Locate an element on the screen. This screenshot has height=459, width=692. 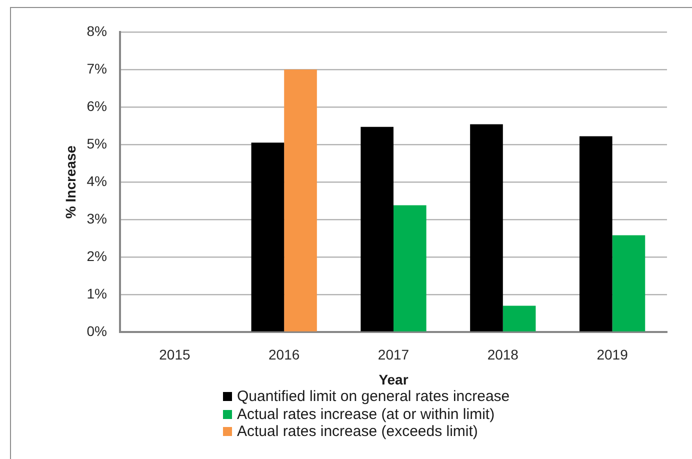
y-tick-label: 7% is located at coordinates (96, 68).